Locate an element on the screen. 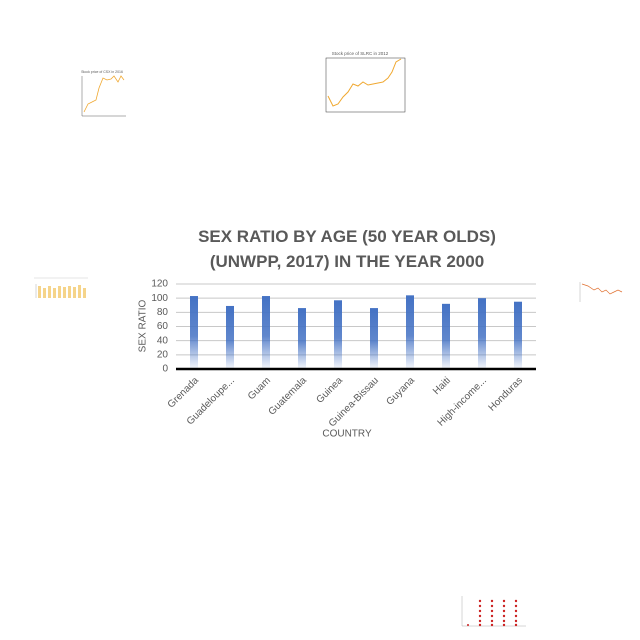 The height and width of the screenshot is (640, 640). y-tick-label: 20 is located at coordinates (163, 354).